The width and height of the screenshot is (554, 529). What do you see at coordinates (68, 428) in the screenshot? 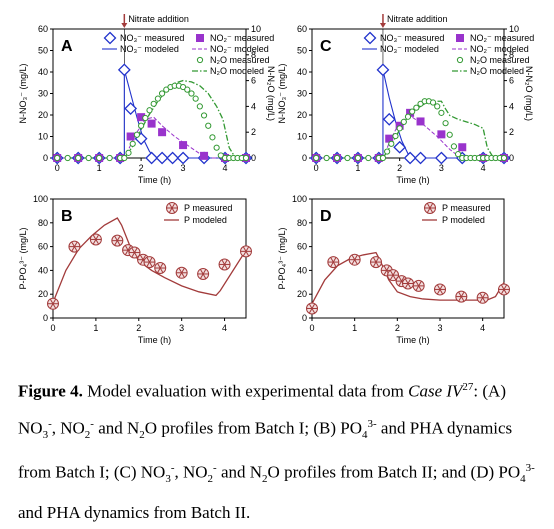
I see `caption-text: , NO` at bounding box center [68, 428].